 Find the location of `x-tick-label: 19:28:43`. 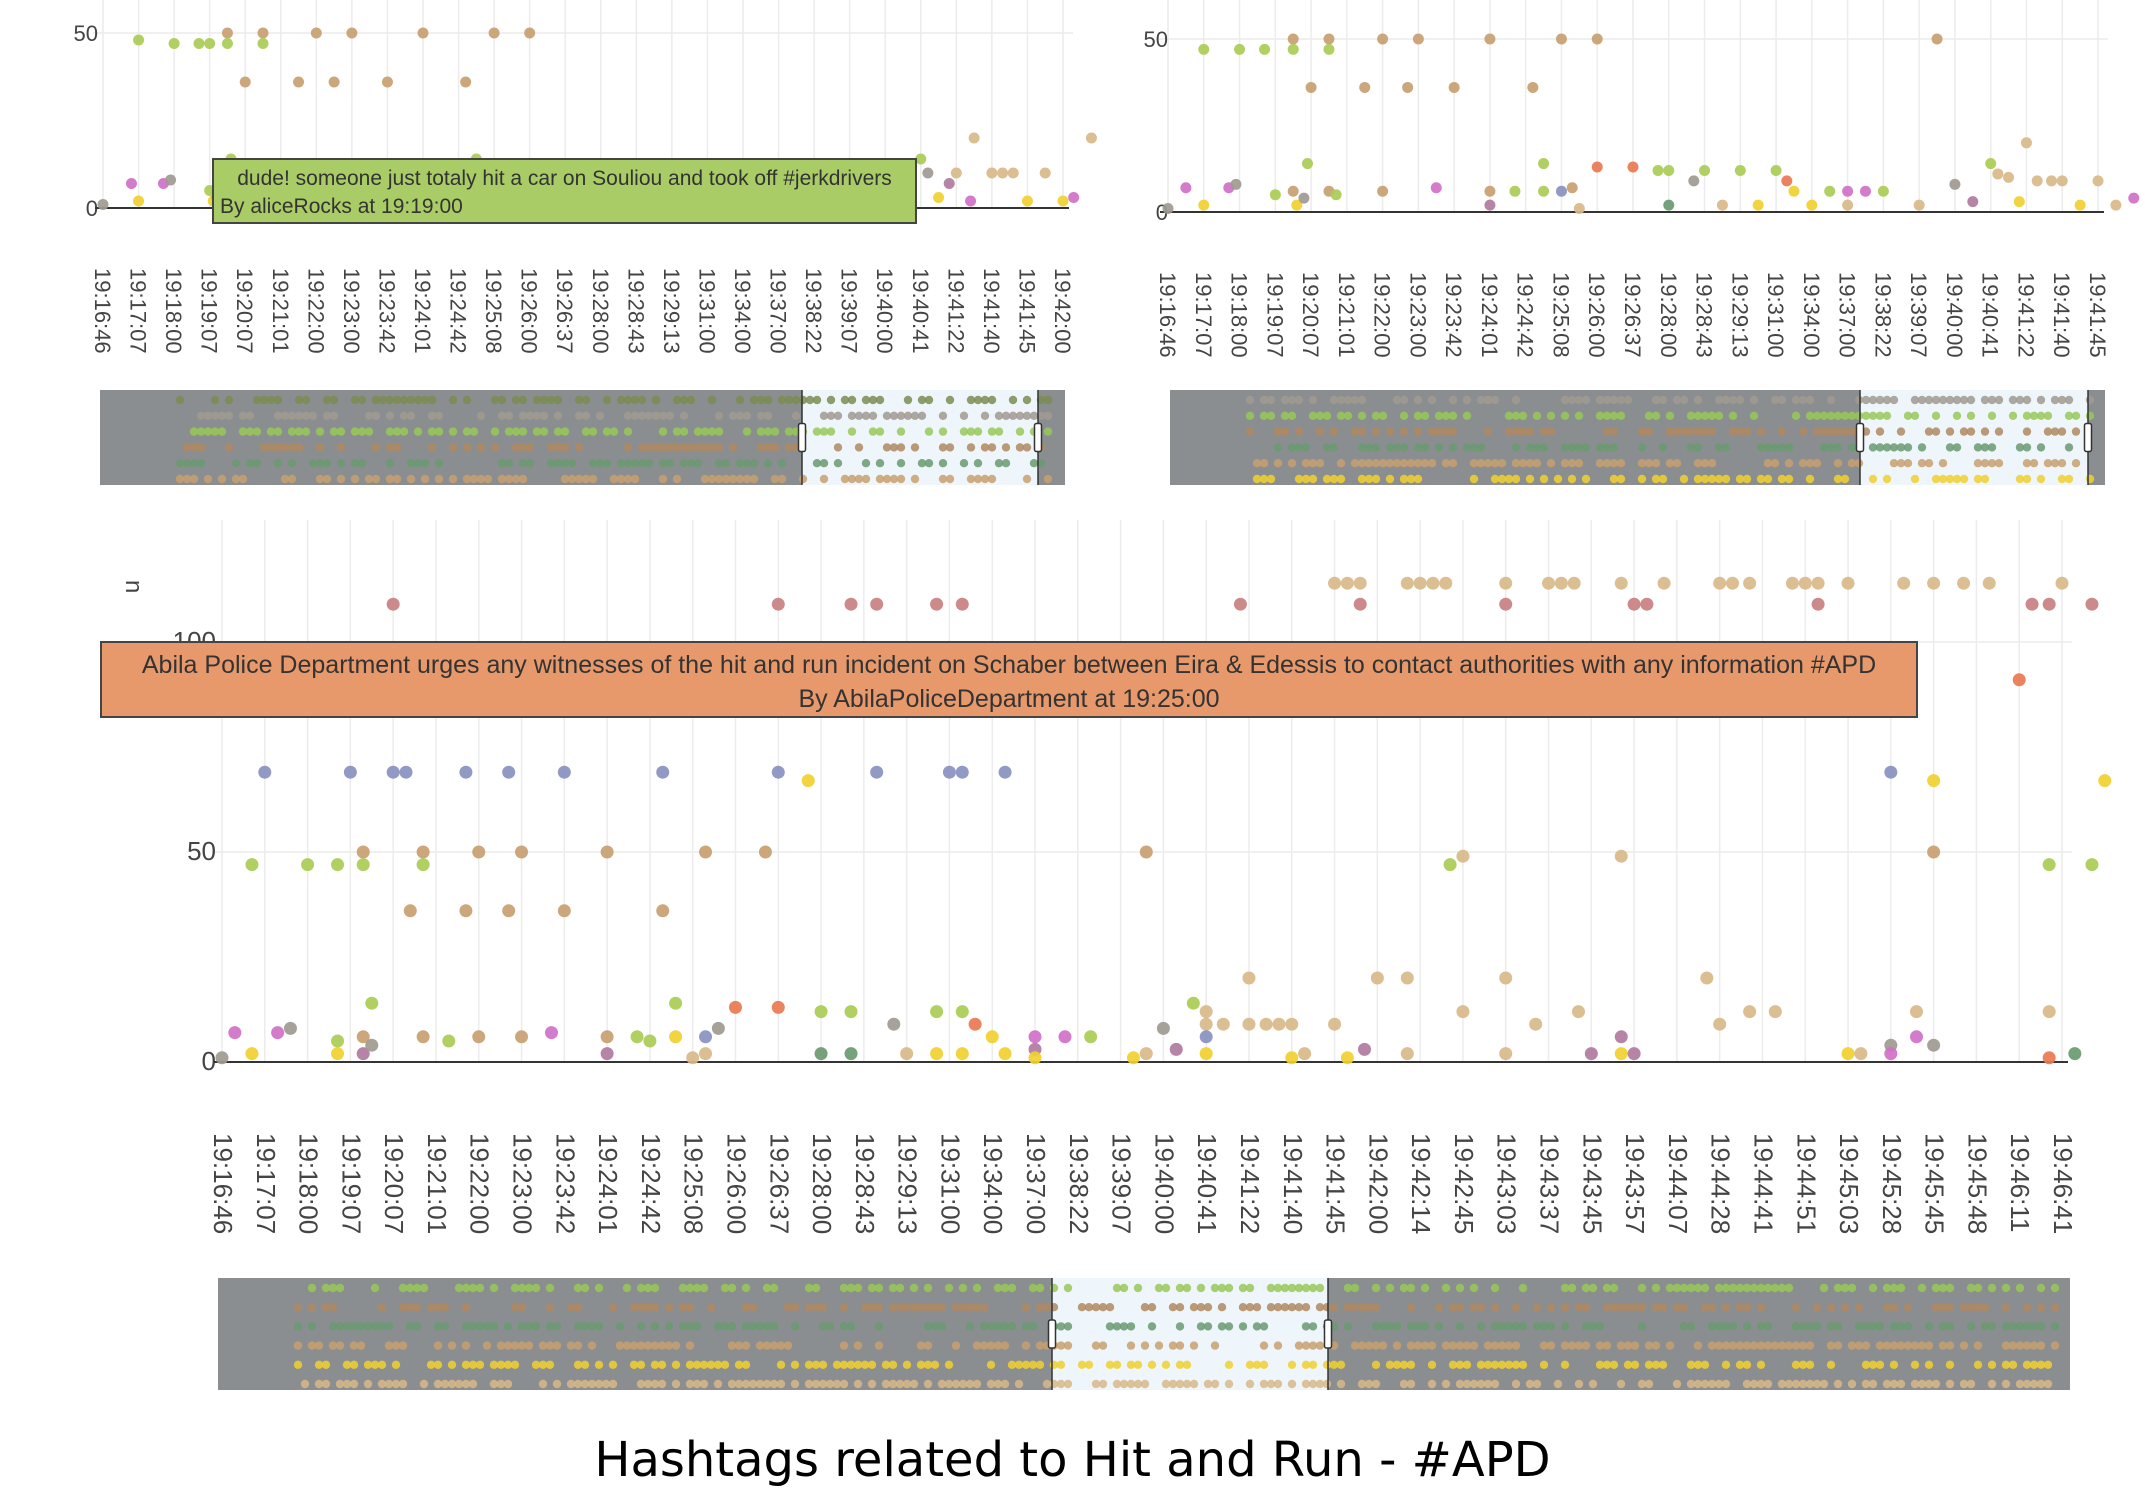

x-tick-label: 19:28:43 is located at coordinates (635, 311).